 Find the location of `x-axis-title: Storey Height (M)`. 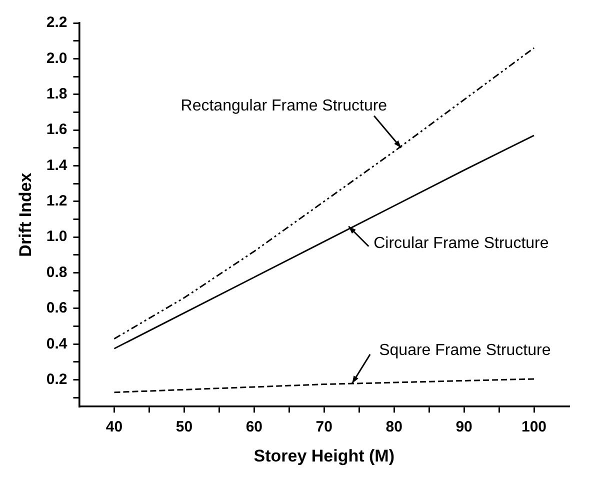

x-axis-title: Storey Height (M) is located at coordinates (324, 456).